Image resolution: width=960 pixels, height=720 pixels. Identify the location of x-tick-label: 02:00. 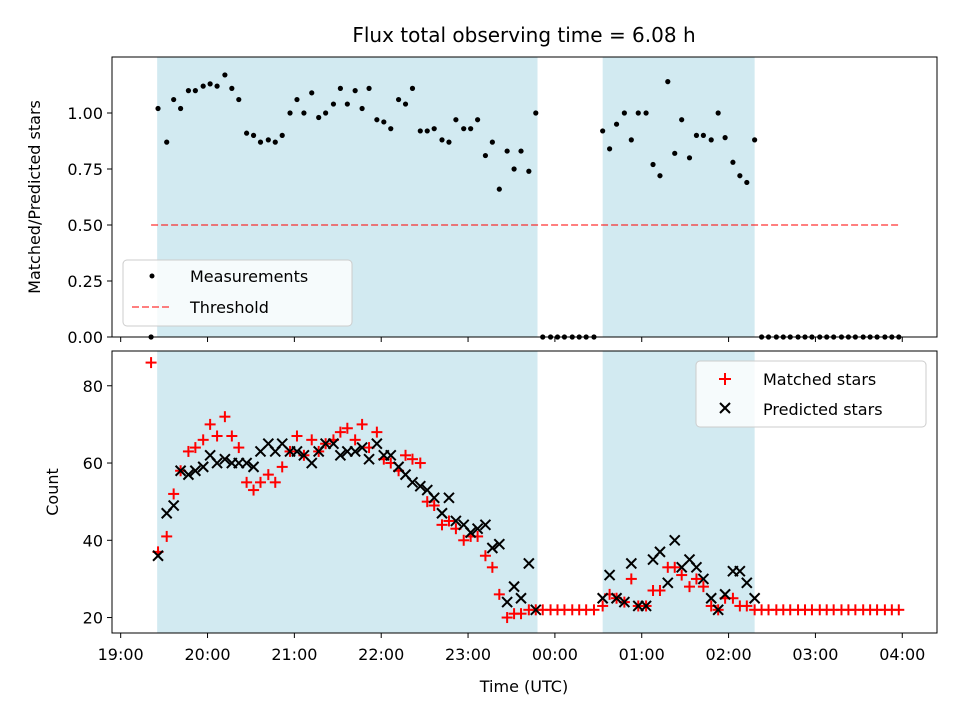
(729, 654).